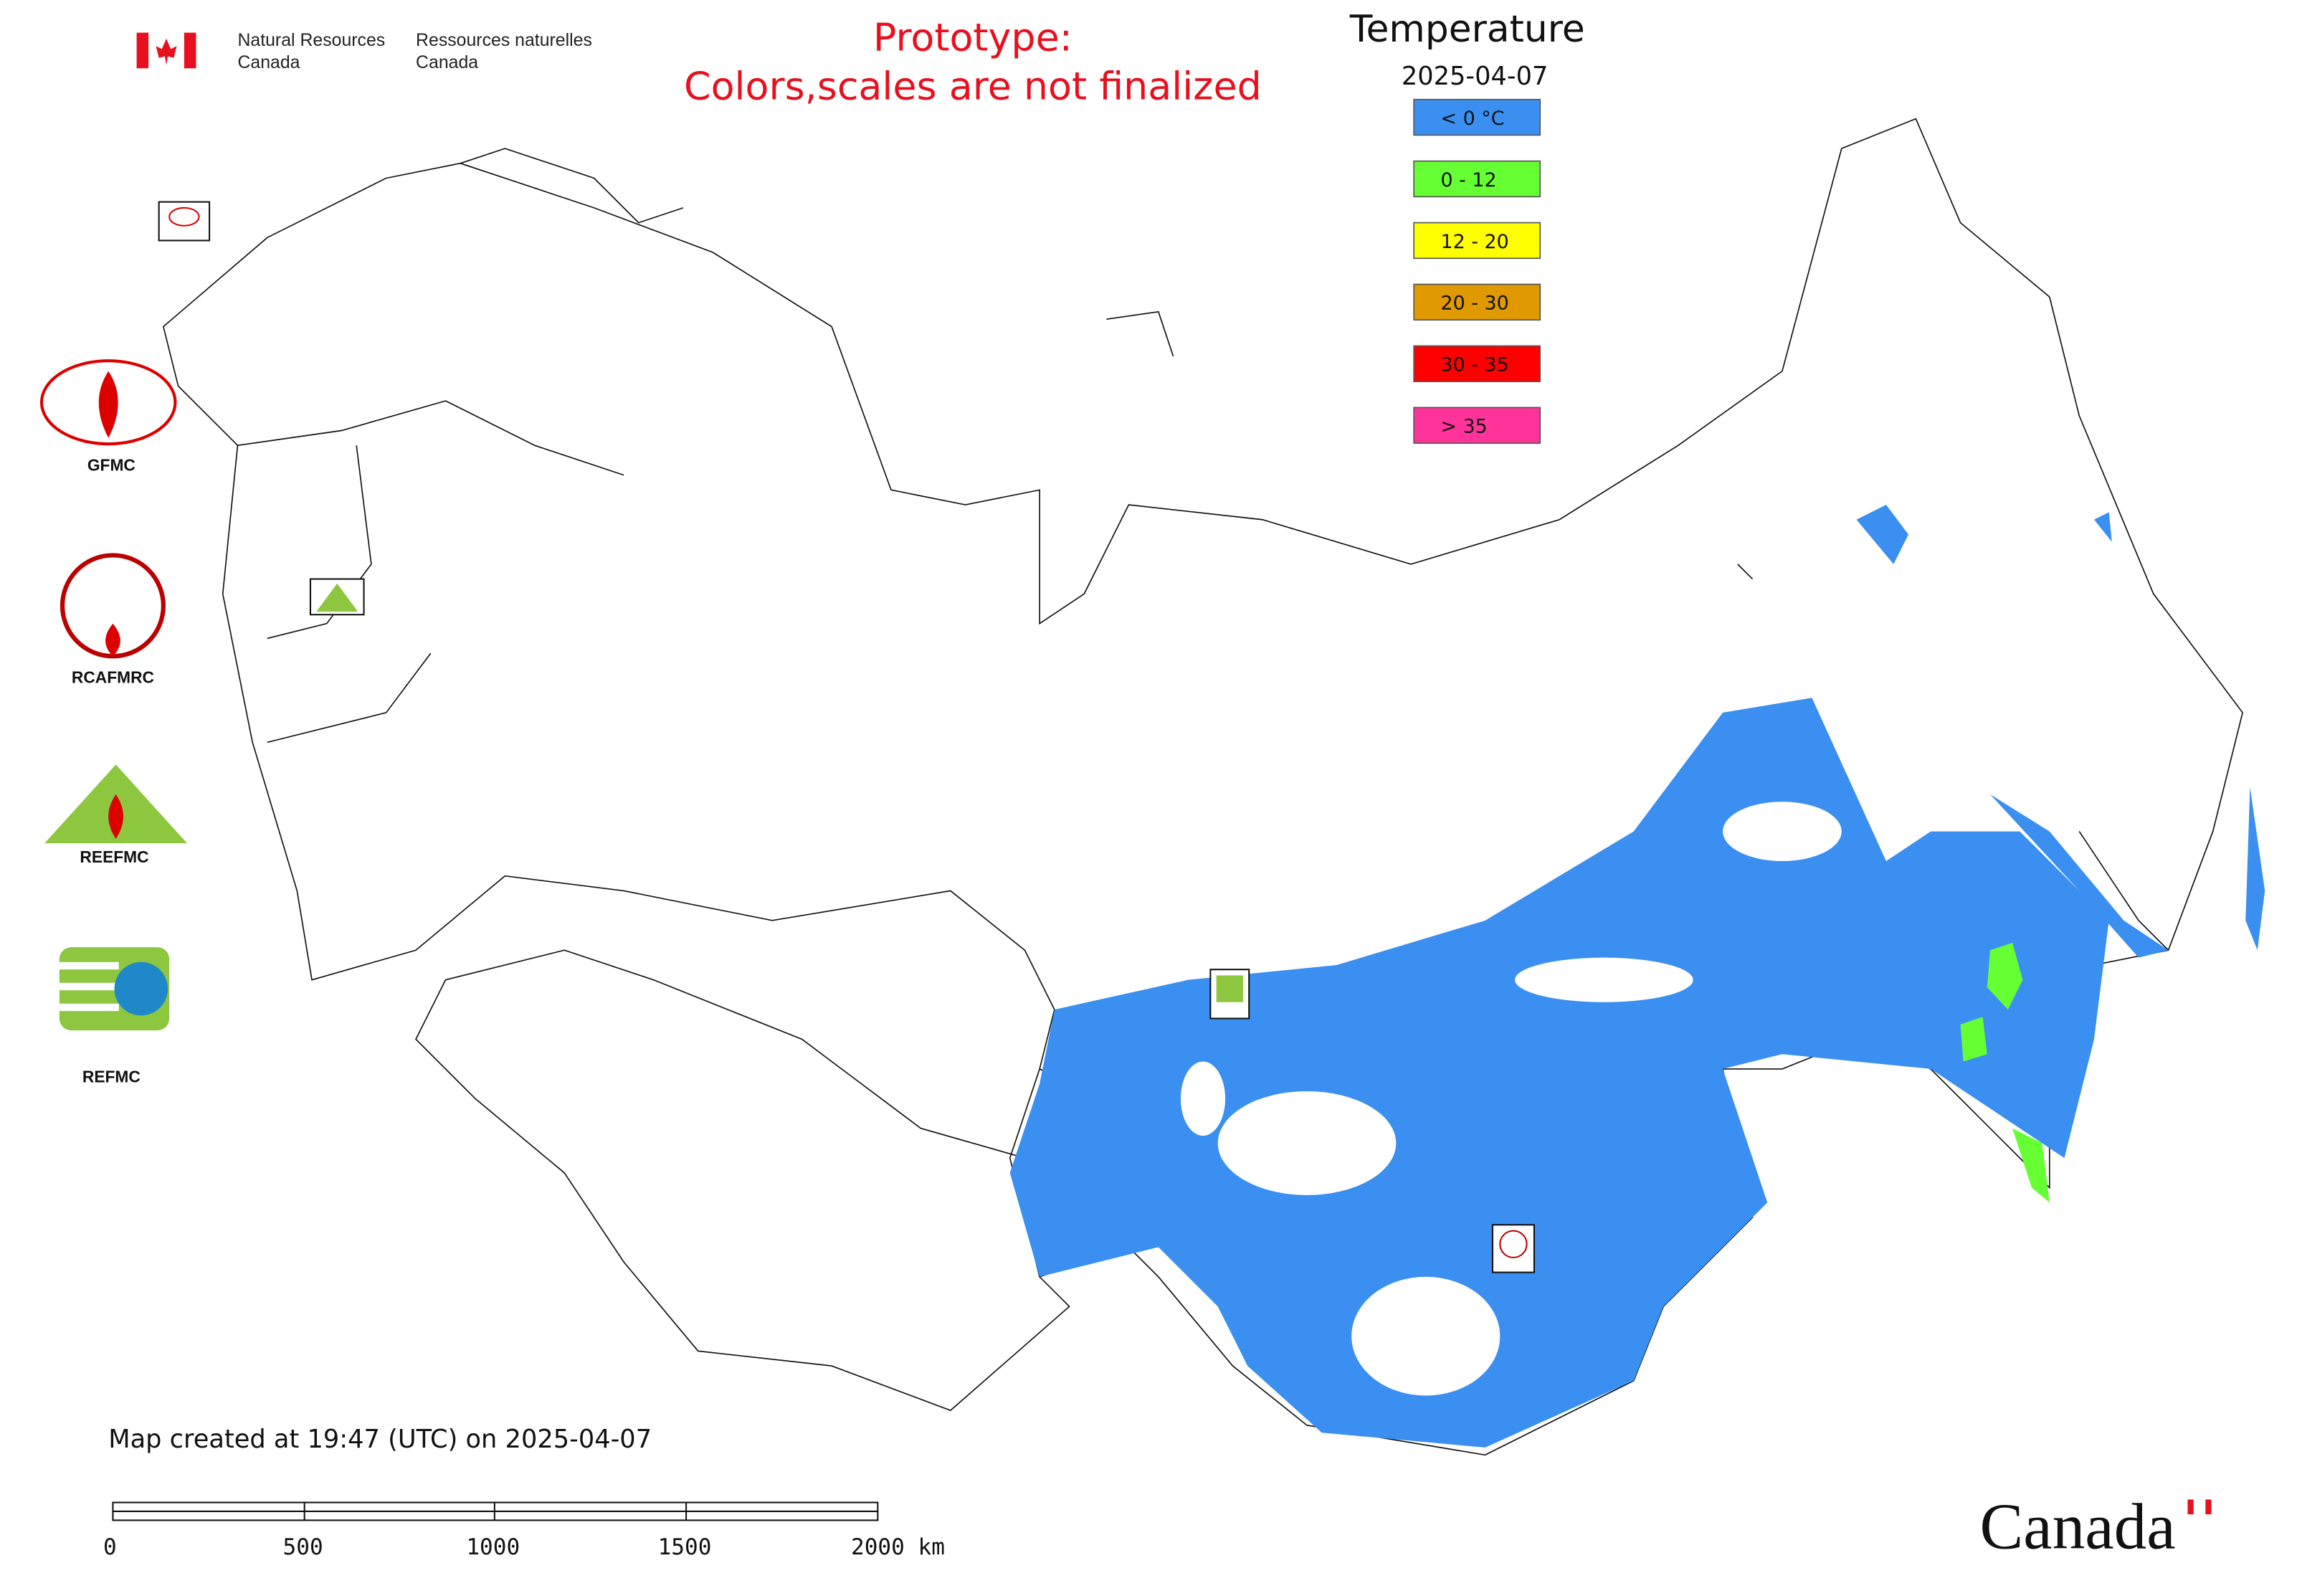 The image size is (2302, 1596). I want to click on logo-label: GFMC, so click(111, 464).